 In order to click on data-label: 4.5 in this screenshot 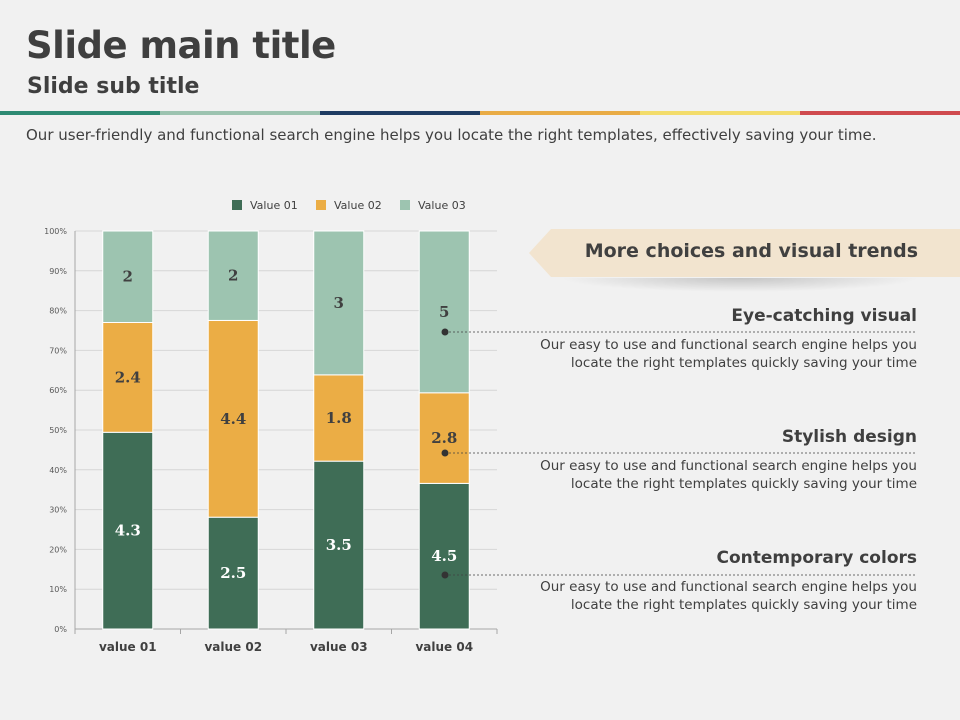, I will do `click(444, 556)`.